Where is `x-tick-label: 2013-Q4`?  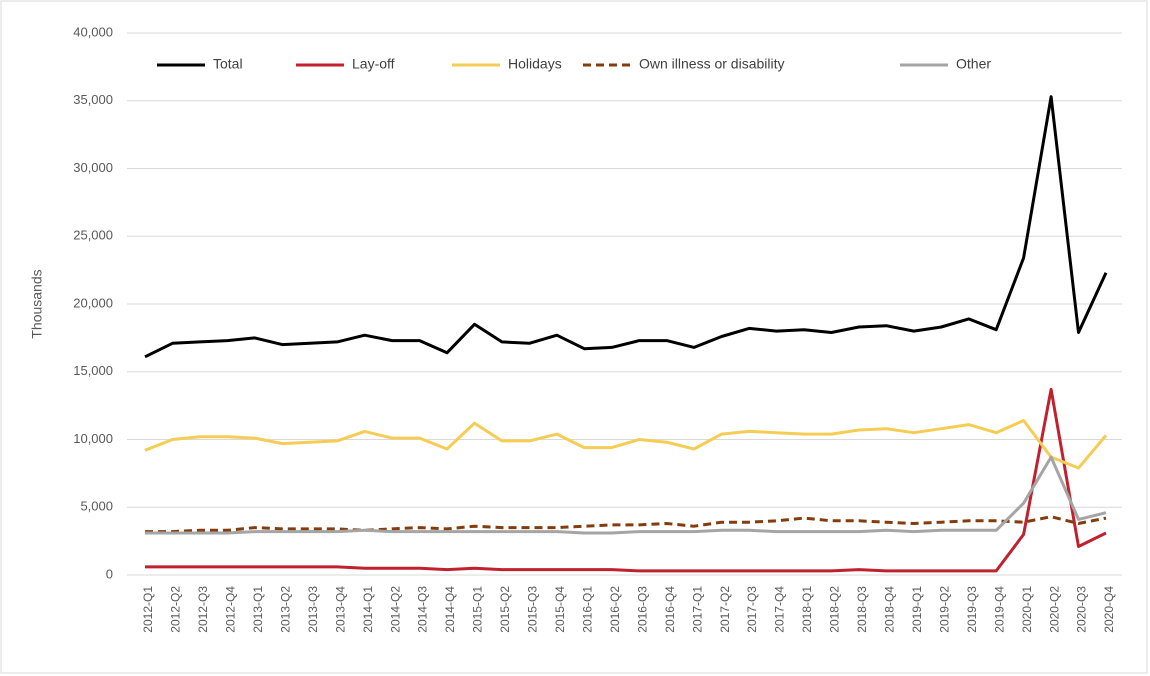
x-tick-label: 2013-Q4 is located at coordinates (340, 609).